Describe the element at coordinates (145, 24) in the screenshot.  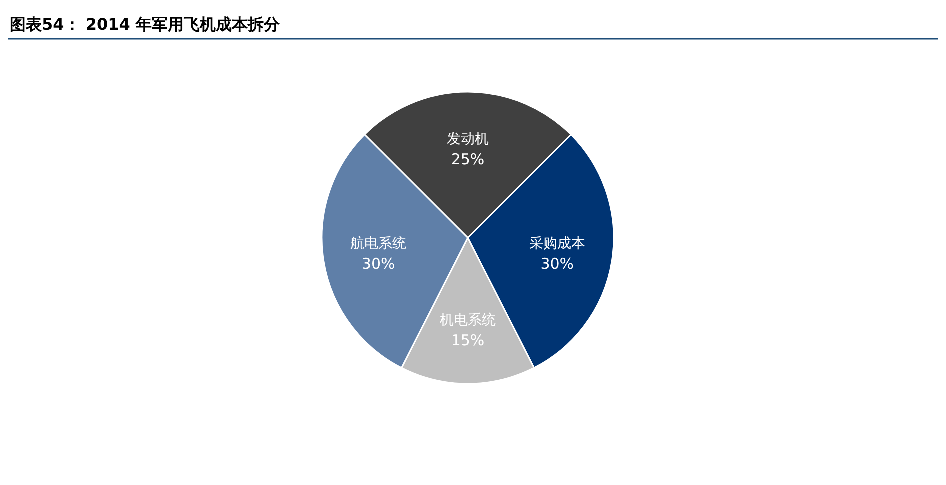
I see `text: 图表54： 2014 年军用飞机成本拆分` at that location.